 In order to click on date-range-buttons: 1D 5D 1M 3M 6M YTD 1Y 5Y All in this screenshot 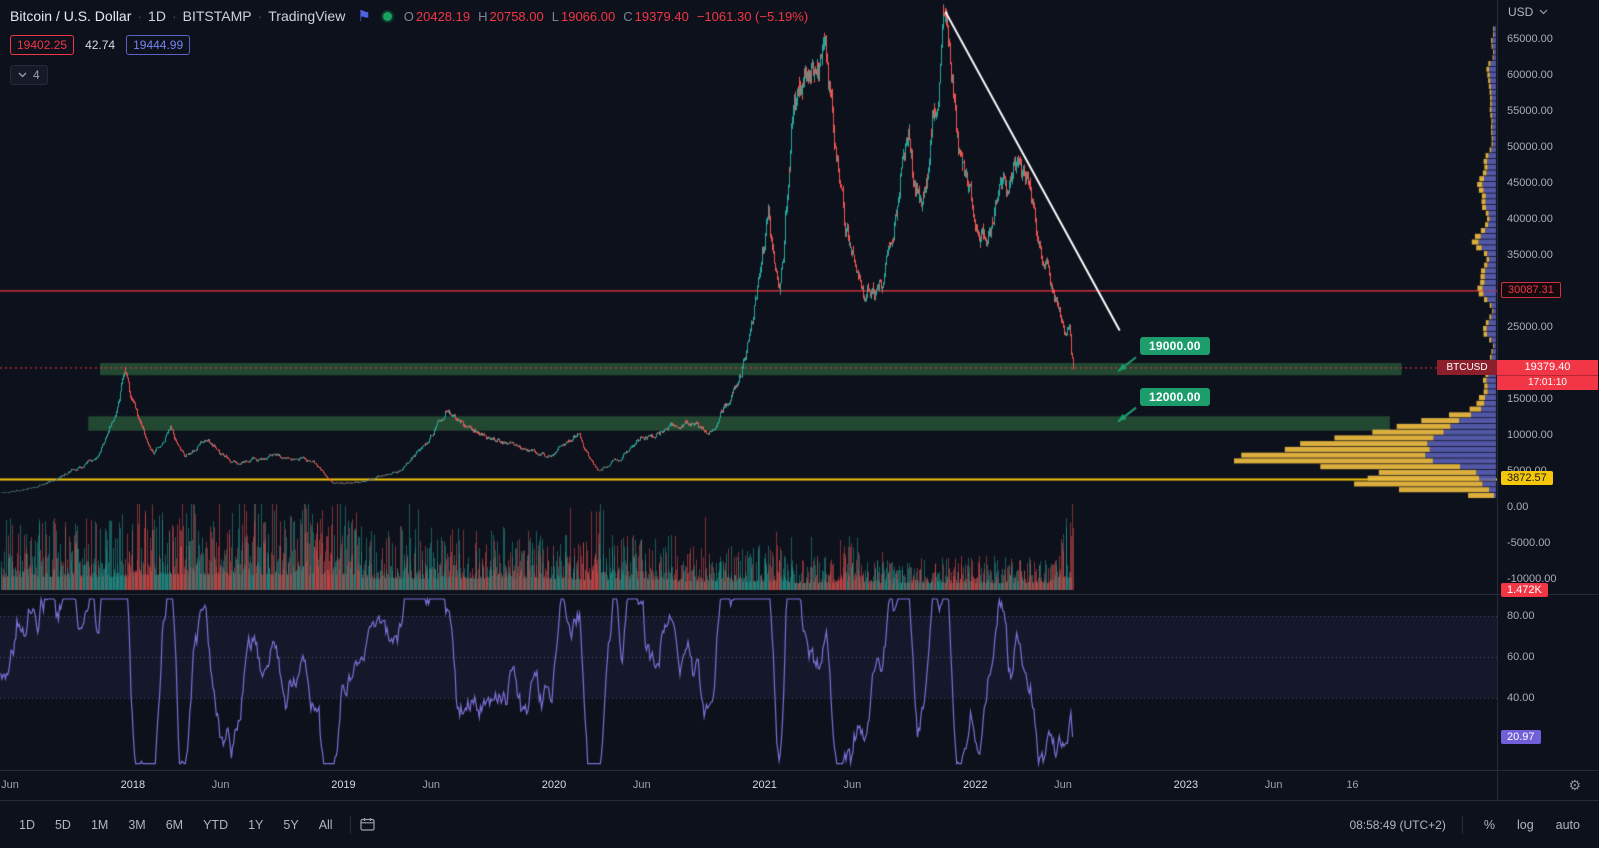, I will do `click(176, 825)`.